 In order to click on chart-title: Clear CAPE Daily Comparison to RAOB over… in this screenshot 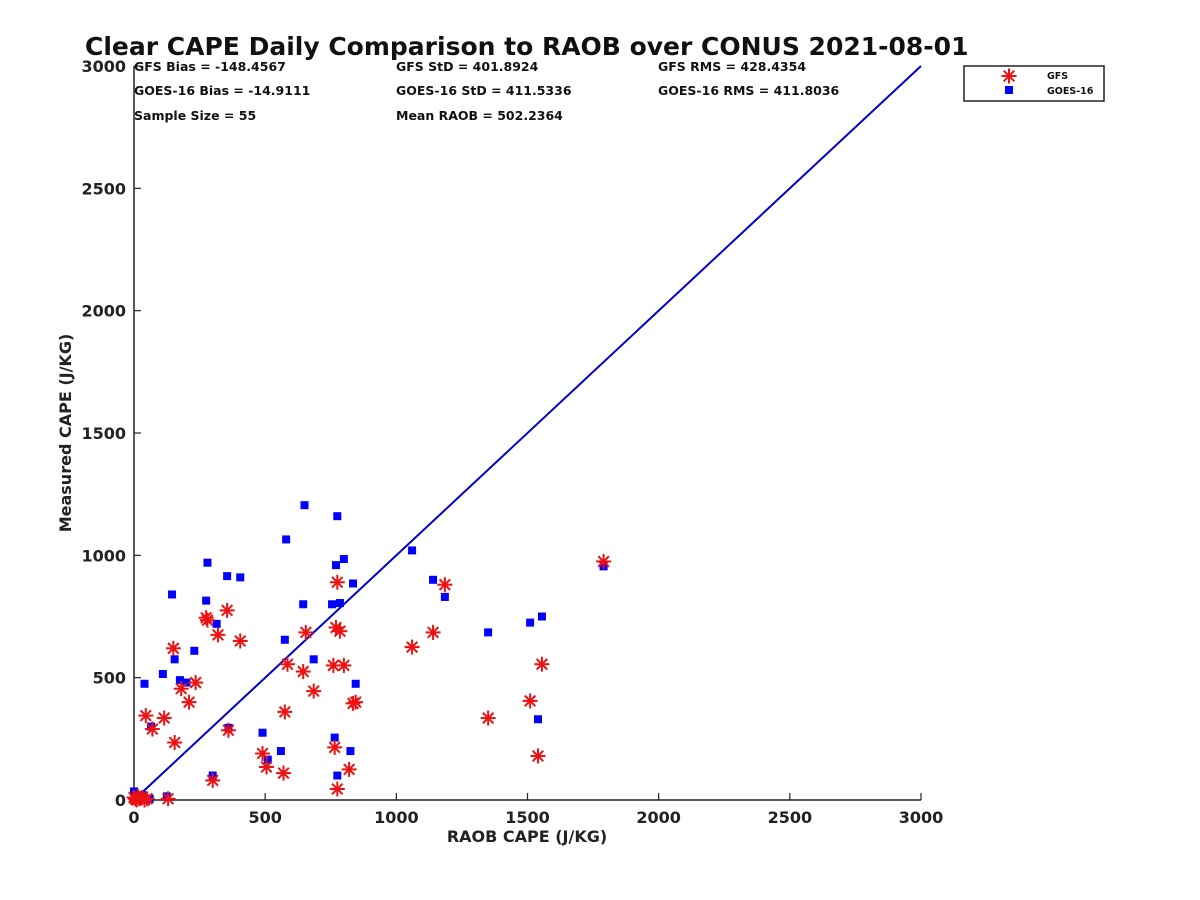, I will do `click(526, 46)`.